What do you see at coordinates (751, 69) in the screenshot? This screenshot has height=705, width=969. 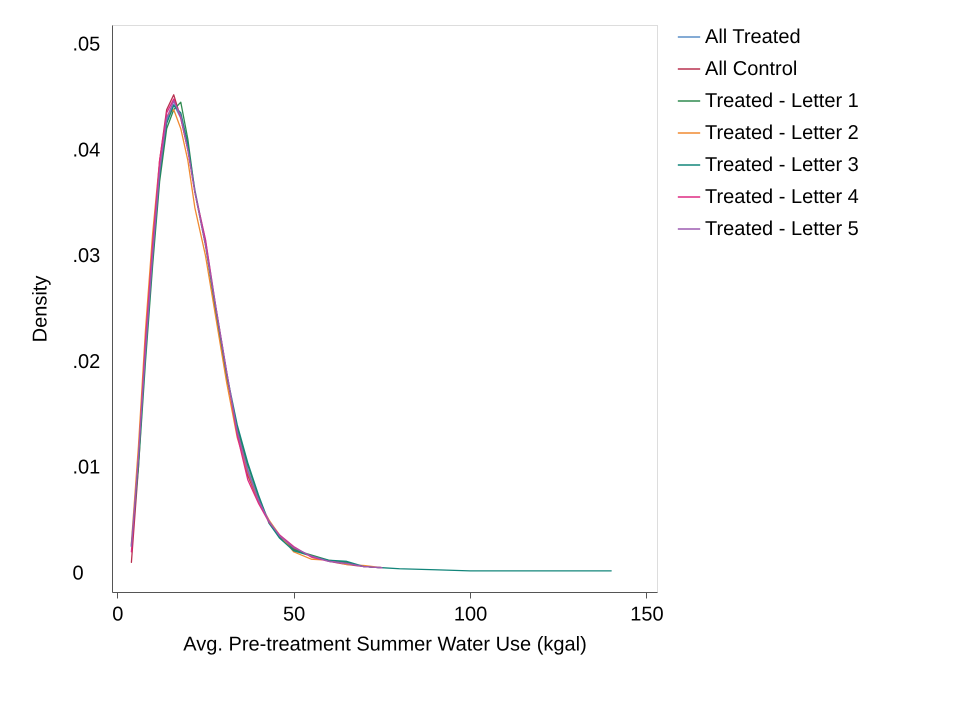 I see `legend-label: All Control` at bounding box center [751, 69].